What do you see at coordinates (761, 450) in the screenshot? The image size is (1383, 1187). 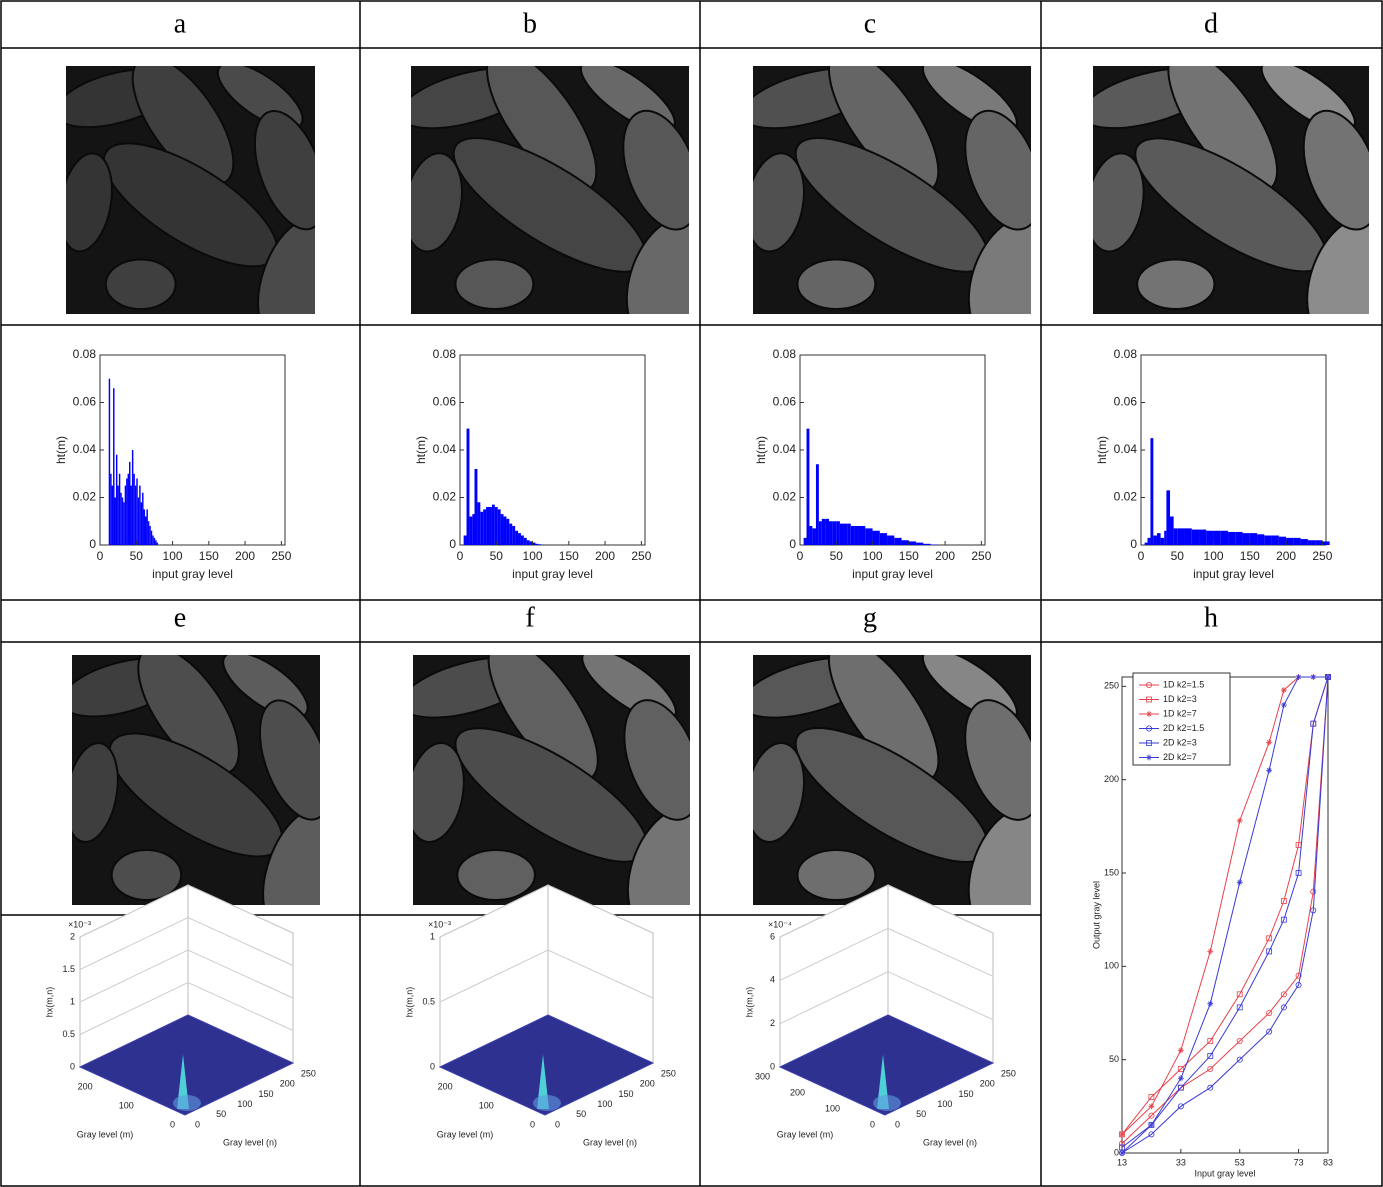 I see `y-axis-label: ht(m)` at bounding box center [761, 450].